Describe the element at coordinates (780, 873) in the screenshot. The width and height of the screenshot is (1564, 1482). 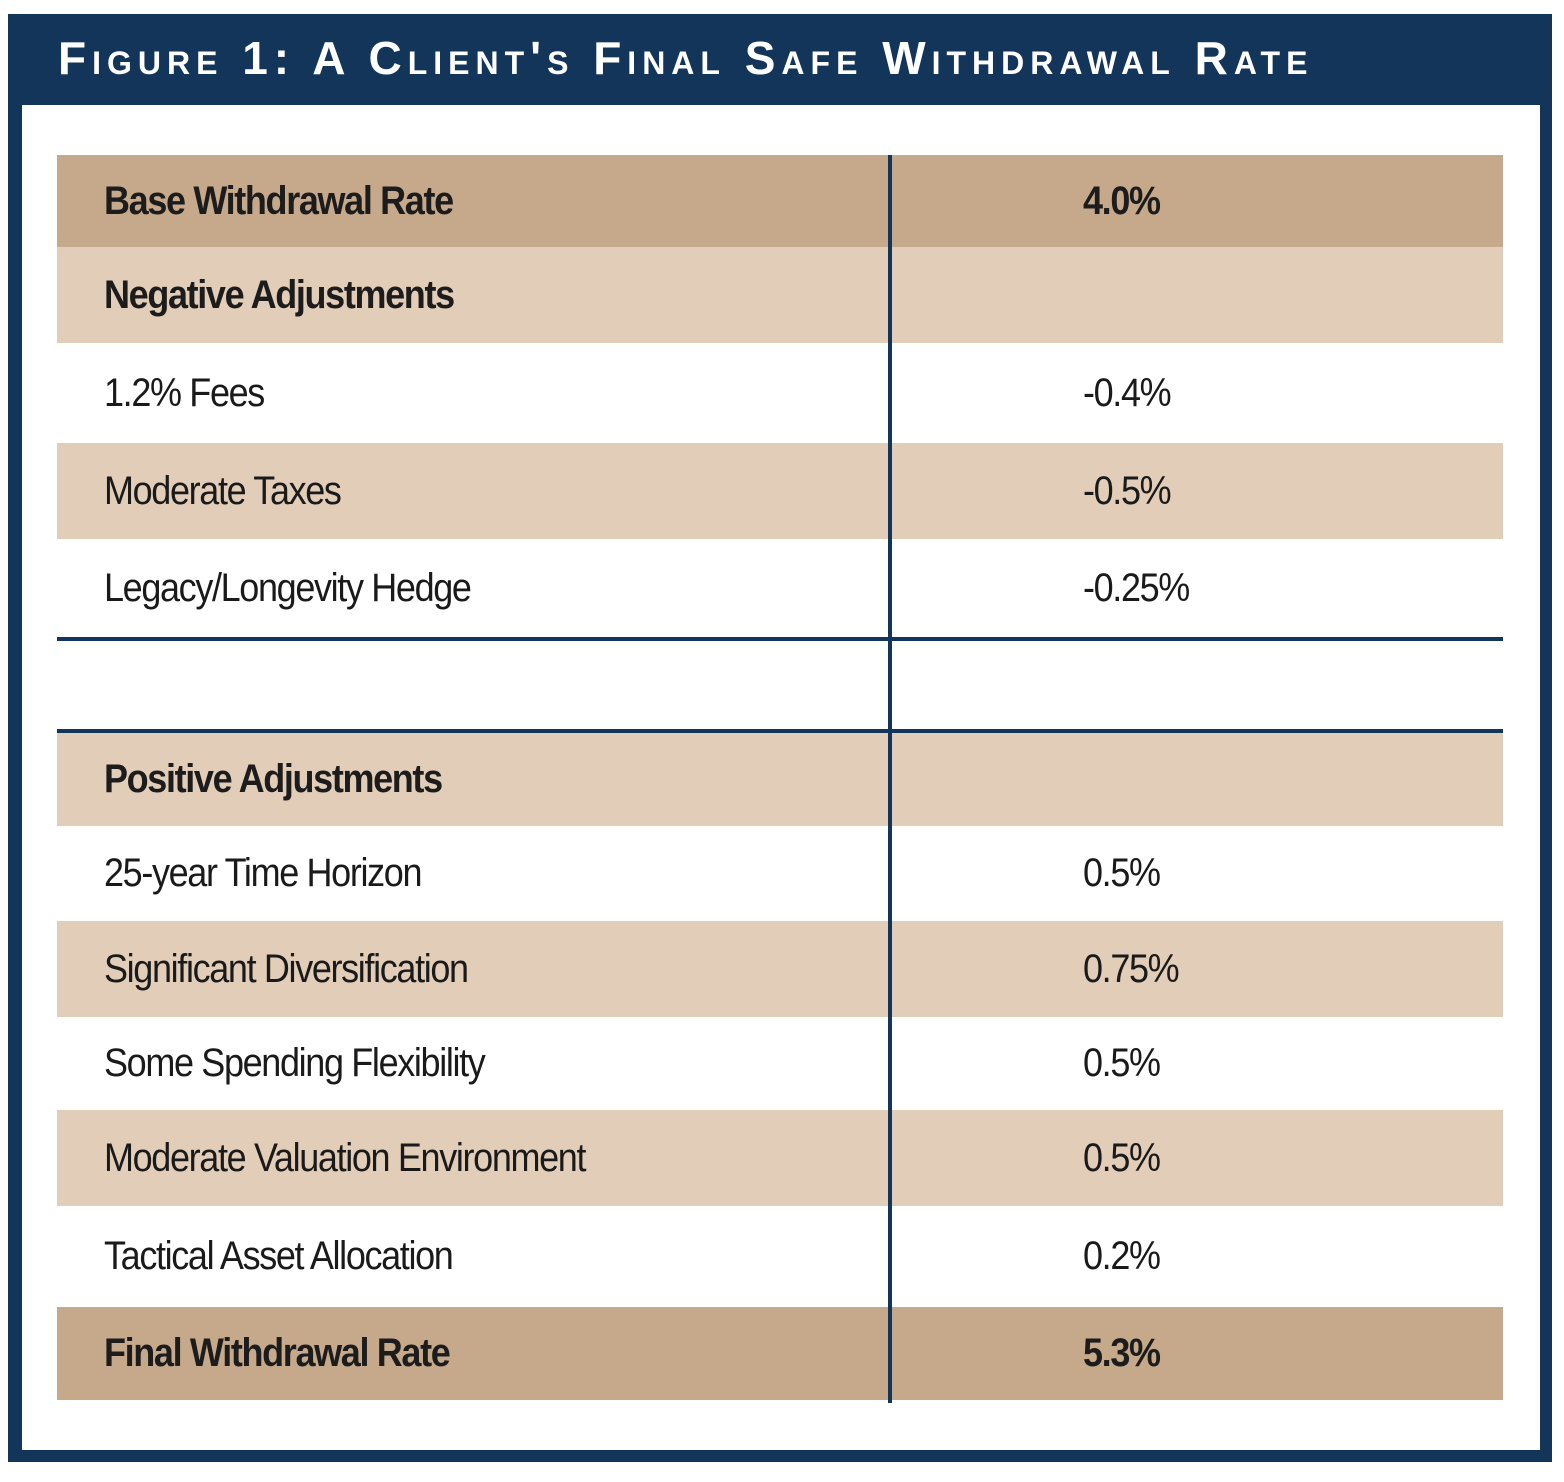
I see `row: 25-year Time Horizon 0.5%` at that location.